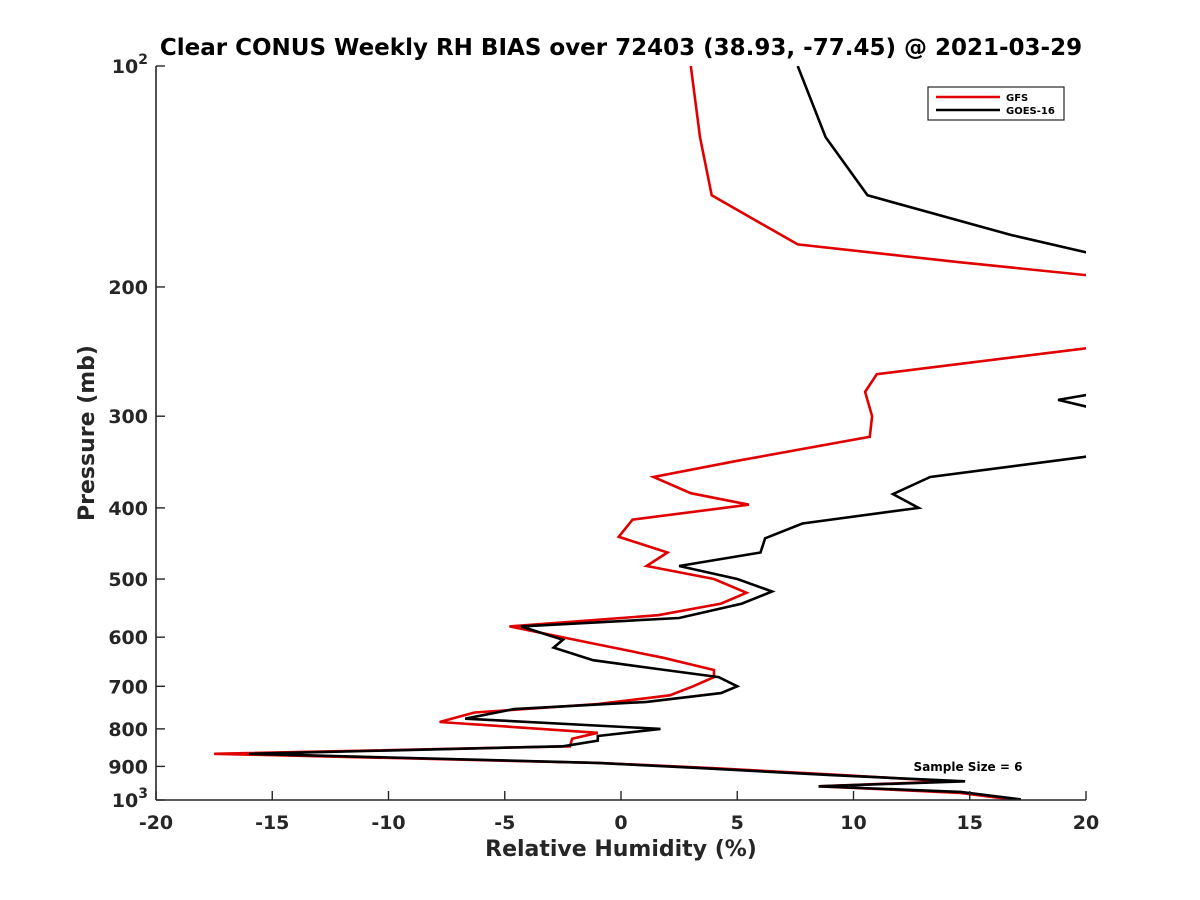  Describe the element at coordinates (272, 823) in the screenshot. I see `x-tick-label: -15` at that location.